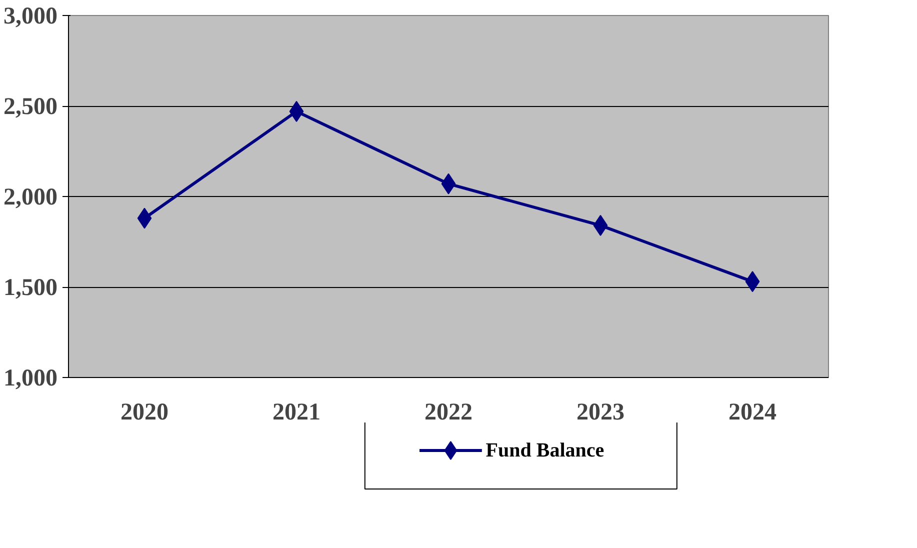 Image resolution: width=917 pixels, height=548 pixels. I want to click on legend-label: Fund Balance, so click(545, 451).